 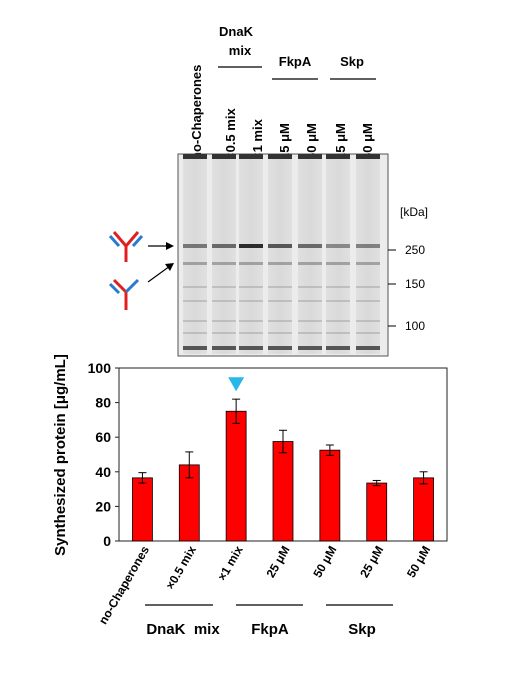 I want to click on gel-lane-label: ×1 mix, so click(x=257, y=139).